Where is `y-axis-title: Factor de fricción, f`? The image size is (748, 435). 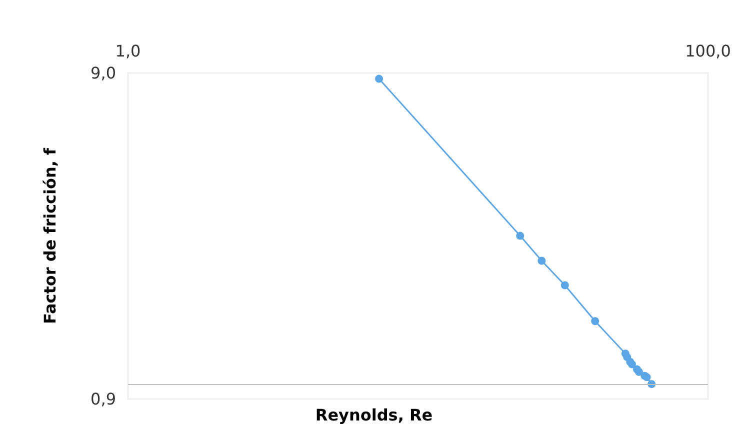 y-axis-title: Factor de fricción, f is located at coordinates (50, 235).